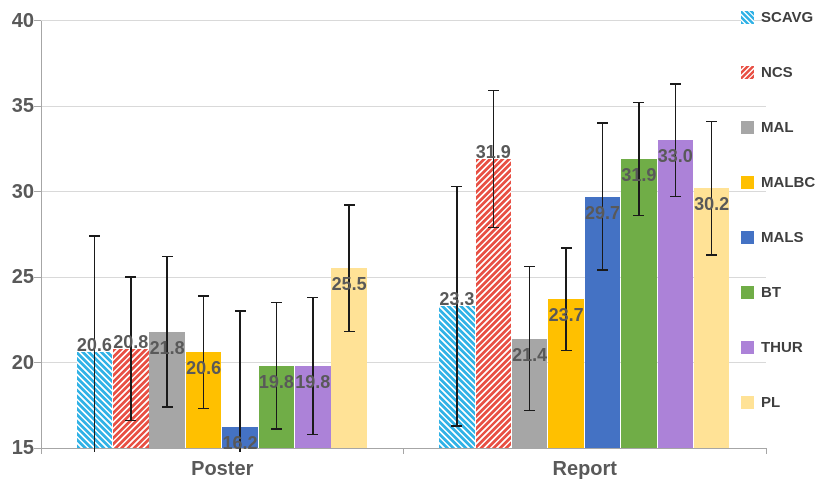 This screenshot has width=829, height=485. Describe the element at coordinates (22, 106) in the screenshot. I see `y-tick-label: 35` at that location.